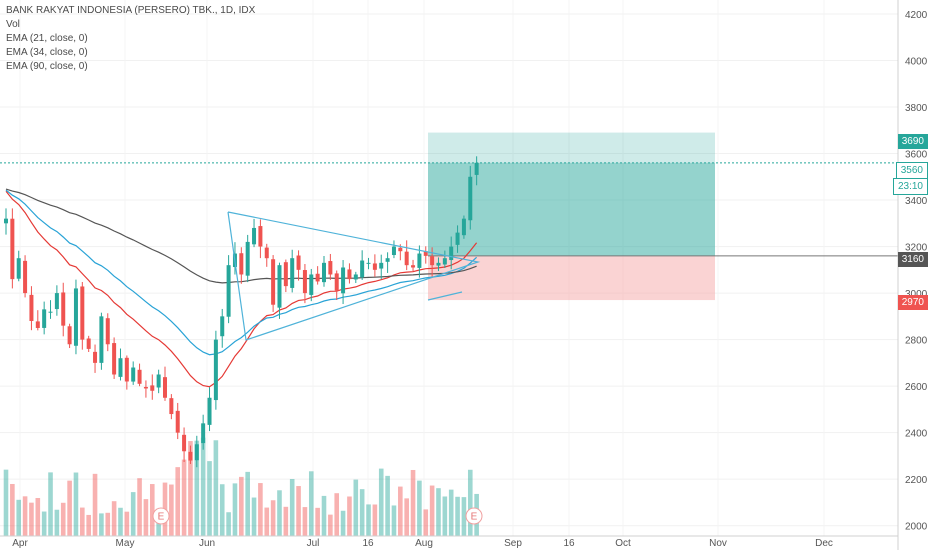  What do you see at coordinates (449, 542) in the screenshot?
I see `time-axis: Apr May Jun Jul 16 Aug Sep 16 Oct Nov Dec` at bounding box center [449, 542].